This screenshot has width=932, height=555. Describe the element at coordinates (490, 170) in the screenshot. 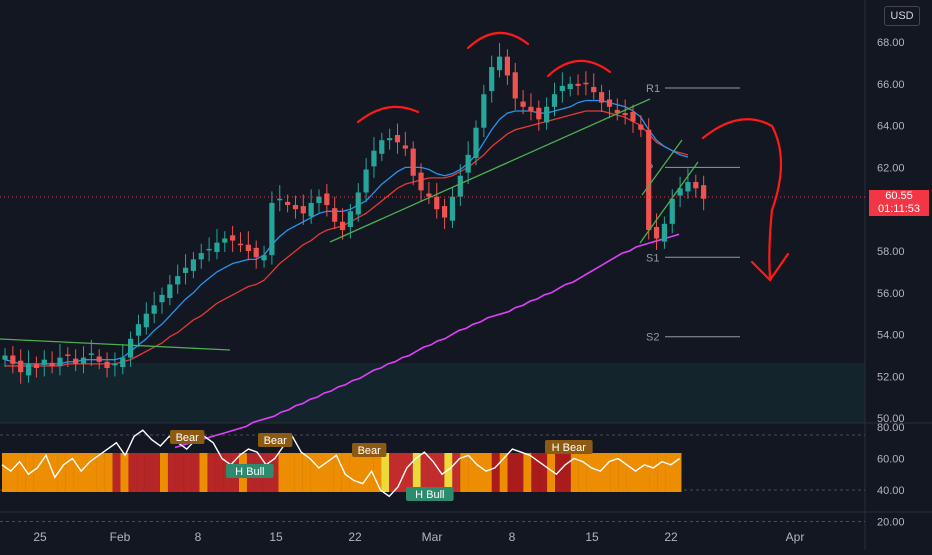

I see `trendline-rising` at that location.